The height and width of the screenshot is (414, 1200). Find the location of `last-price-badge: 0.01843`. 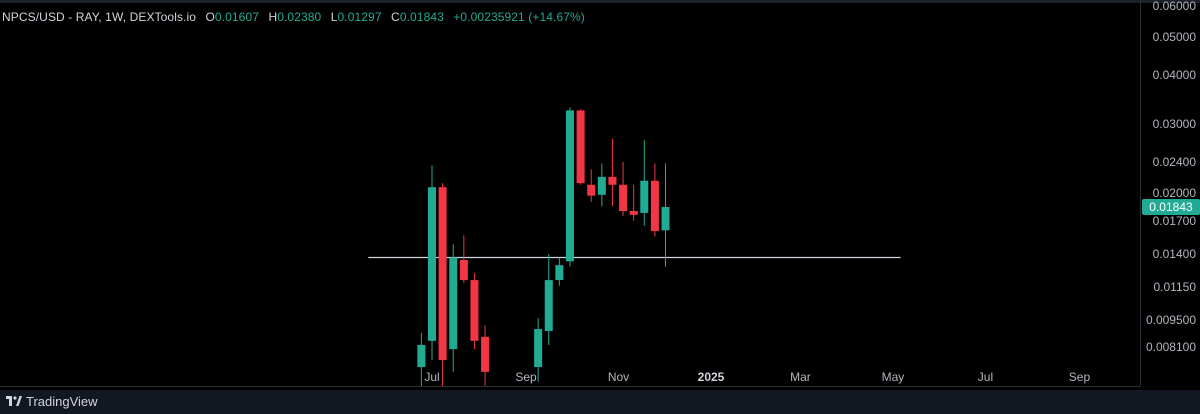

last-price-badge: 0.01843 is located at coordinates (1171, 207).